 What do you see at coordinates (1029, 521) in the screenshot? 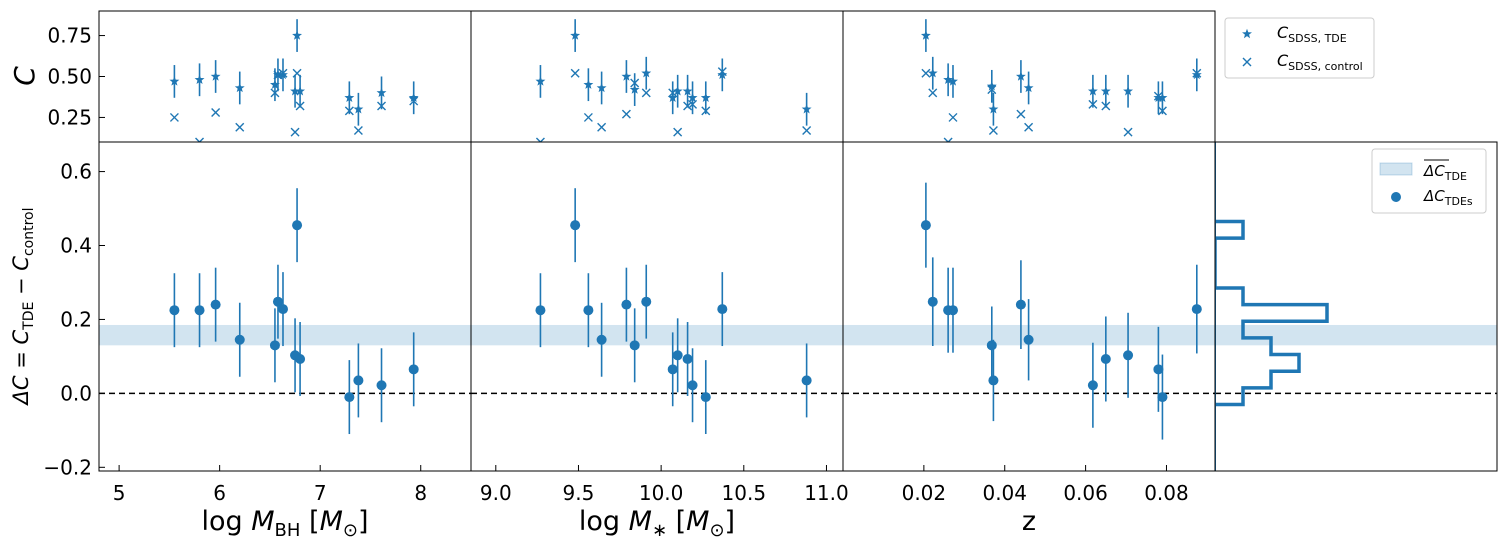
I see `x-axis-label-redshift: z` at bounding box center [1029, 521].